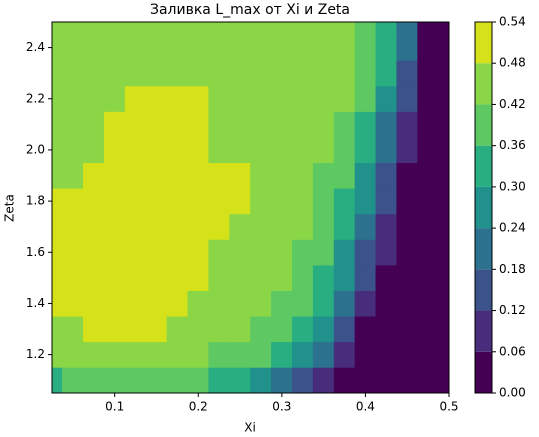 This screenshot has height=437, width=539. Describe the element at coordinates (10, 208) in the screenshot. I see `y-axis-label: Zeta` at that location.